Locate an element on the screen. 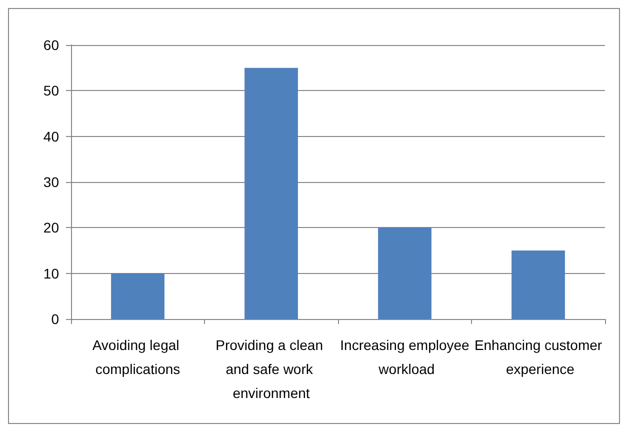  y-tick-label: 0 is located at coordinates (55, 319).